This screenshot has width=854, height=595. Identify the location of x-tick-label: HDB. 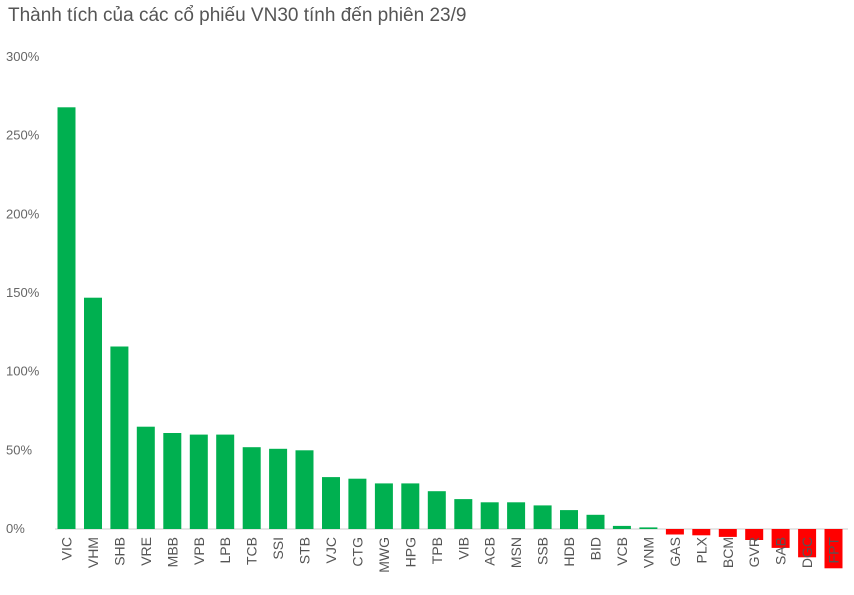
(569, 552).